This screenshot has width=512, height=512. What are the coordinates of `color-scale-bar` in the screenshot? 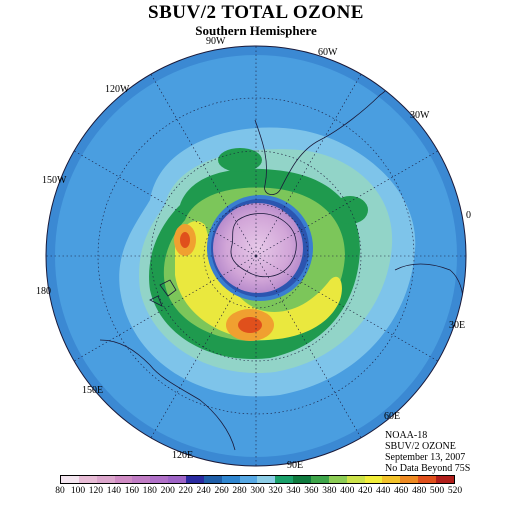 It's located at (257, 479).